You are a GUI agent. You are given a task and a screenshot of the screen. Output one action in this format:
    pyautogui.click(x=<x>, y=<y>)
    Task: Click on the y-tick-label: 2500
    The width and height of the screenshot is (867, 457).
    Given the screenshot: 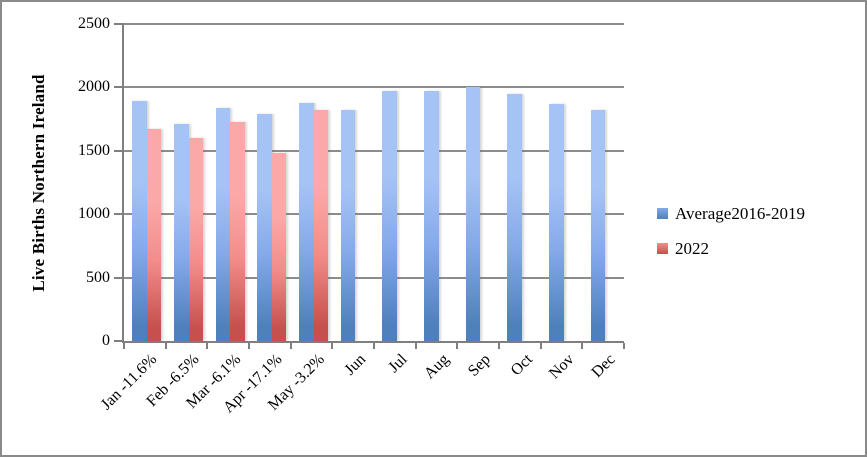 What is the action you would take?
    pyautogui.click(x=94, y=23)
    